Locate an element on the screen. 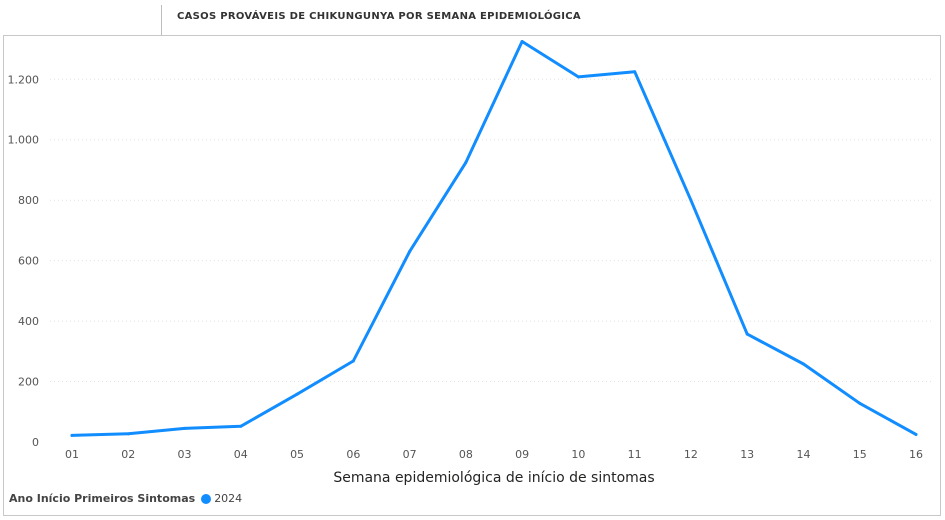  y-tick-label: 1.000 is located at coordinates (24, 140).